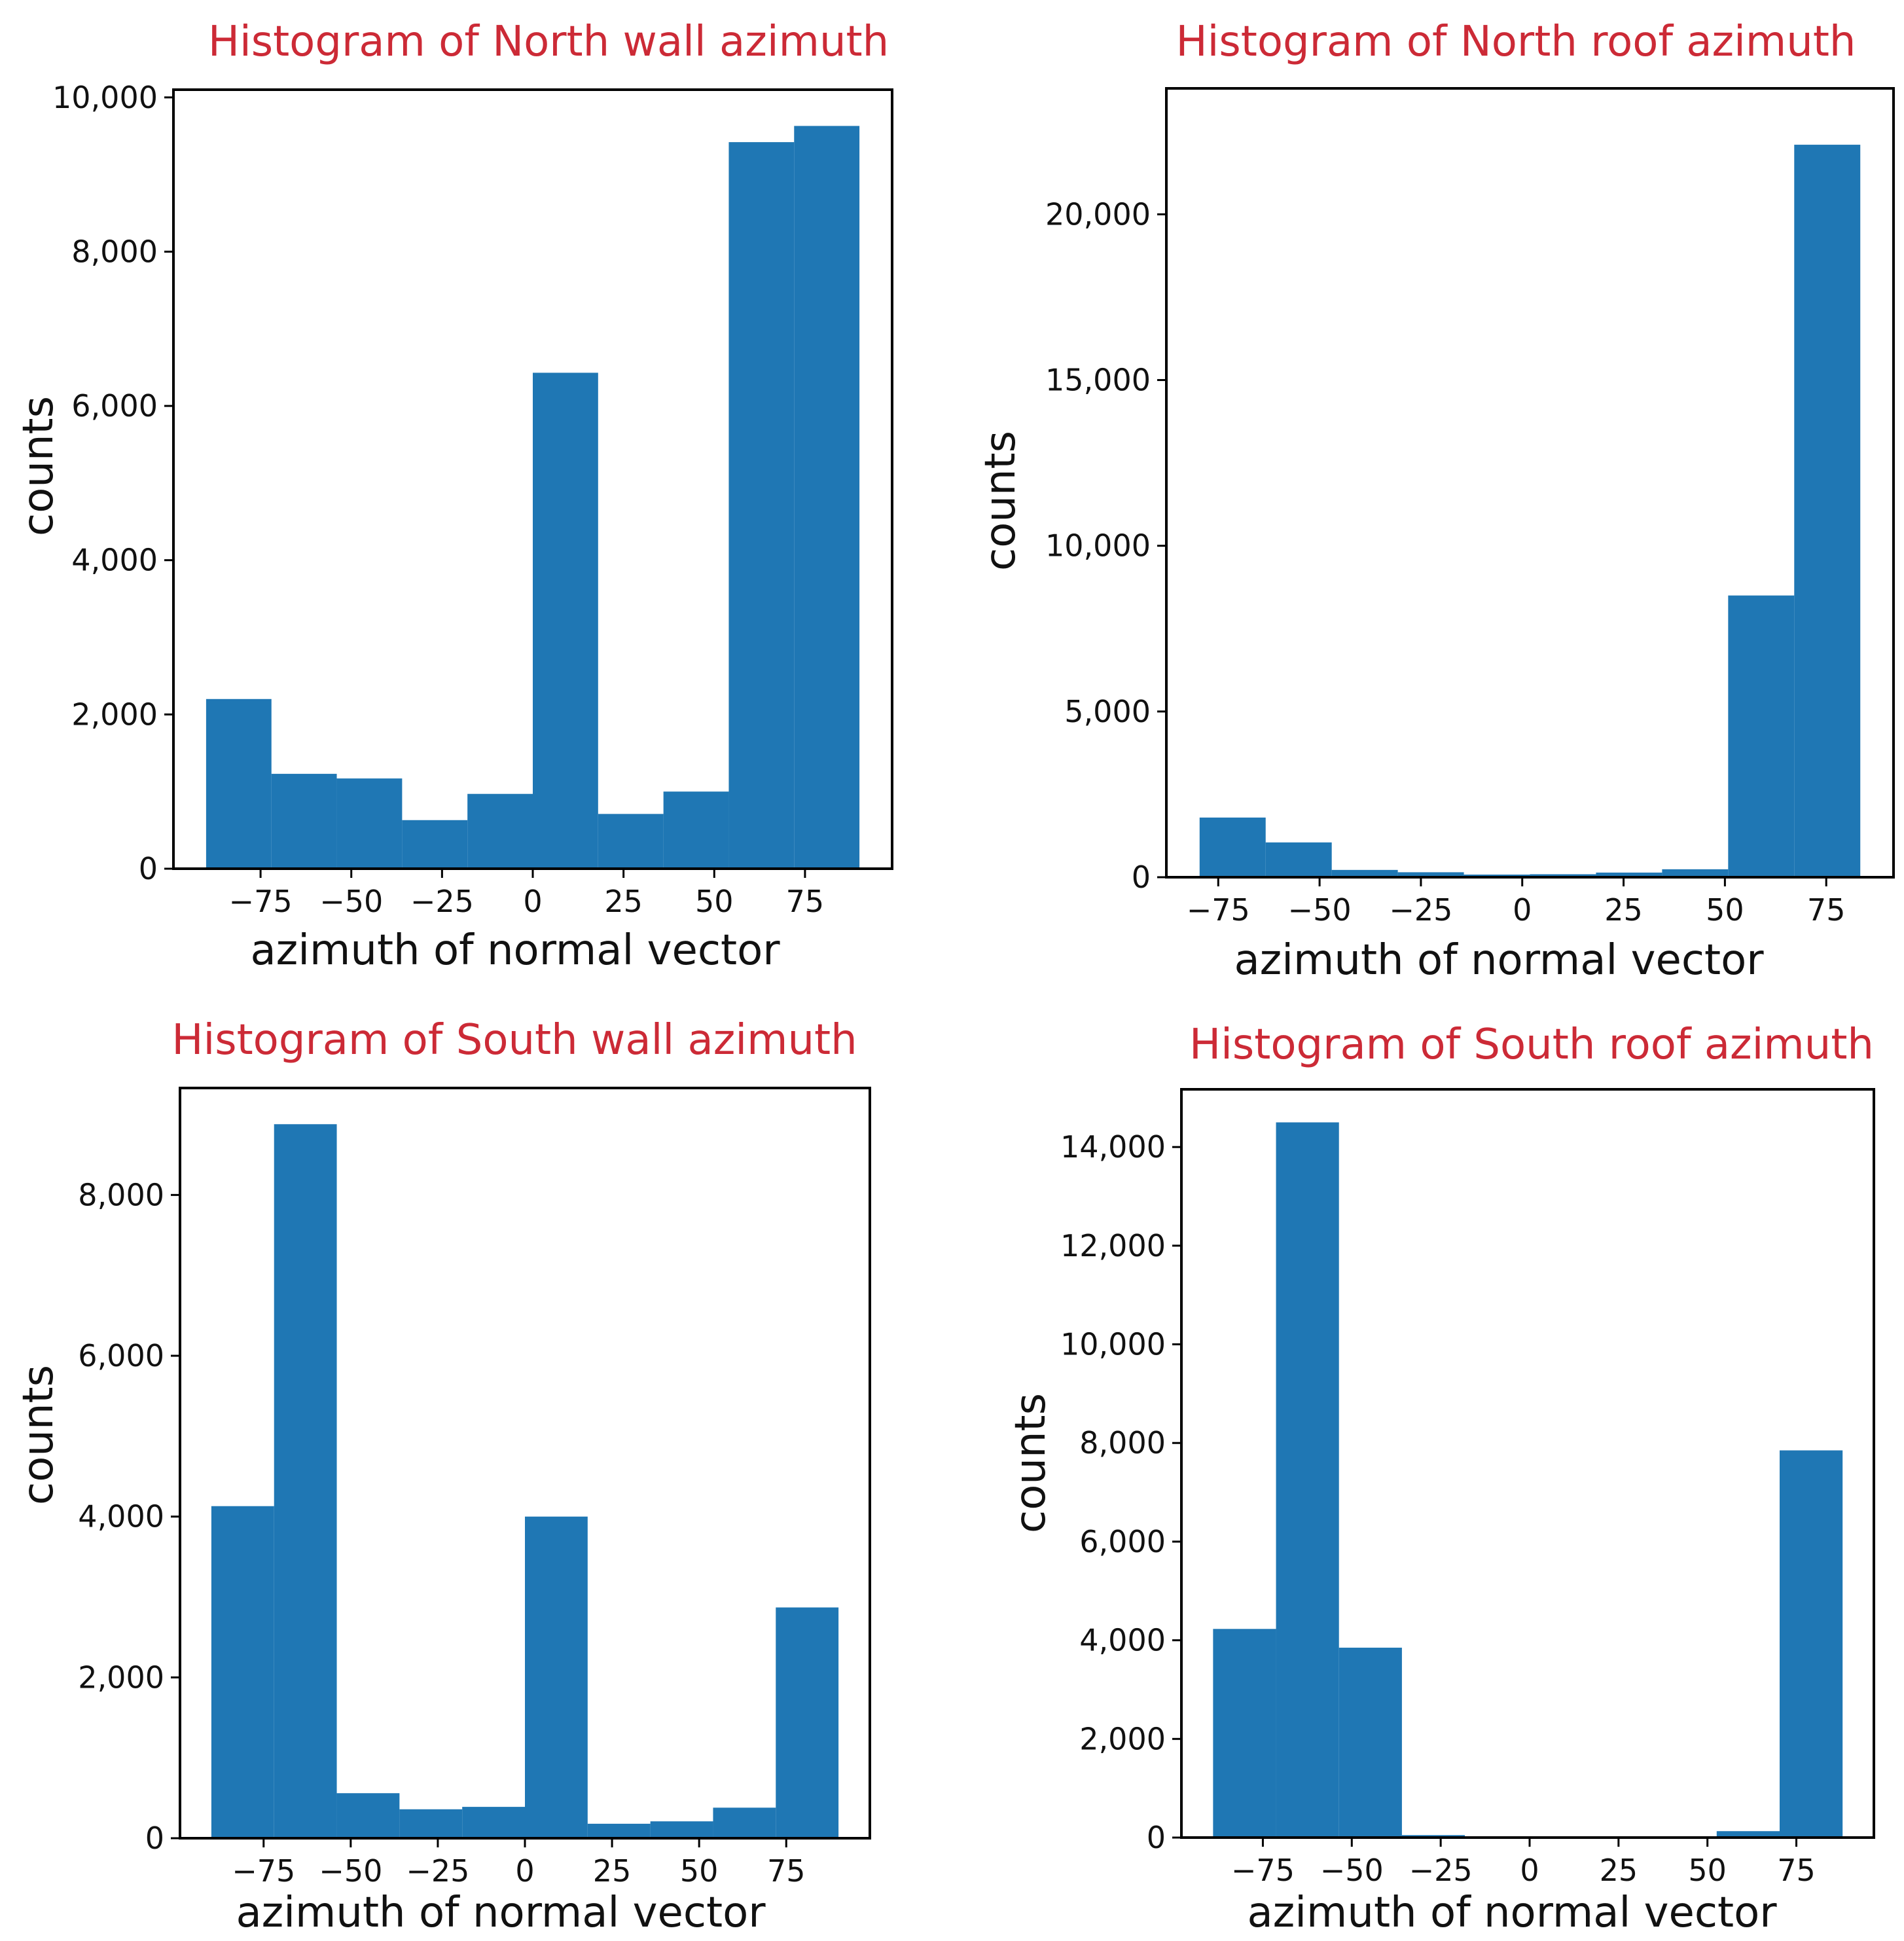  I want to click on y-axis-ticks: 0 2,000 4,000 6,000 8,000 10,000 12,000 14,000, so click(1120, 1492).